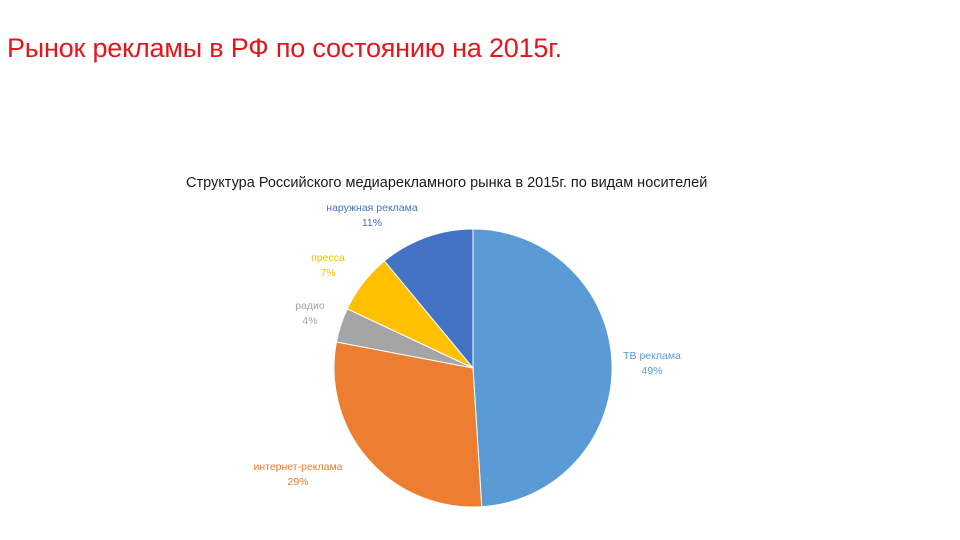 The height and width of the screenshot is (540, 960). What do you see at coordinates (310, 313) in the screenshot?
I see `slice-label: радио 4%` at bounding box center [310, 313].